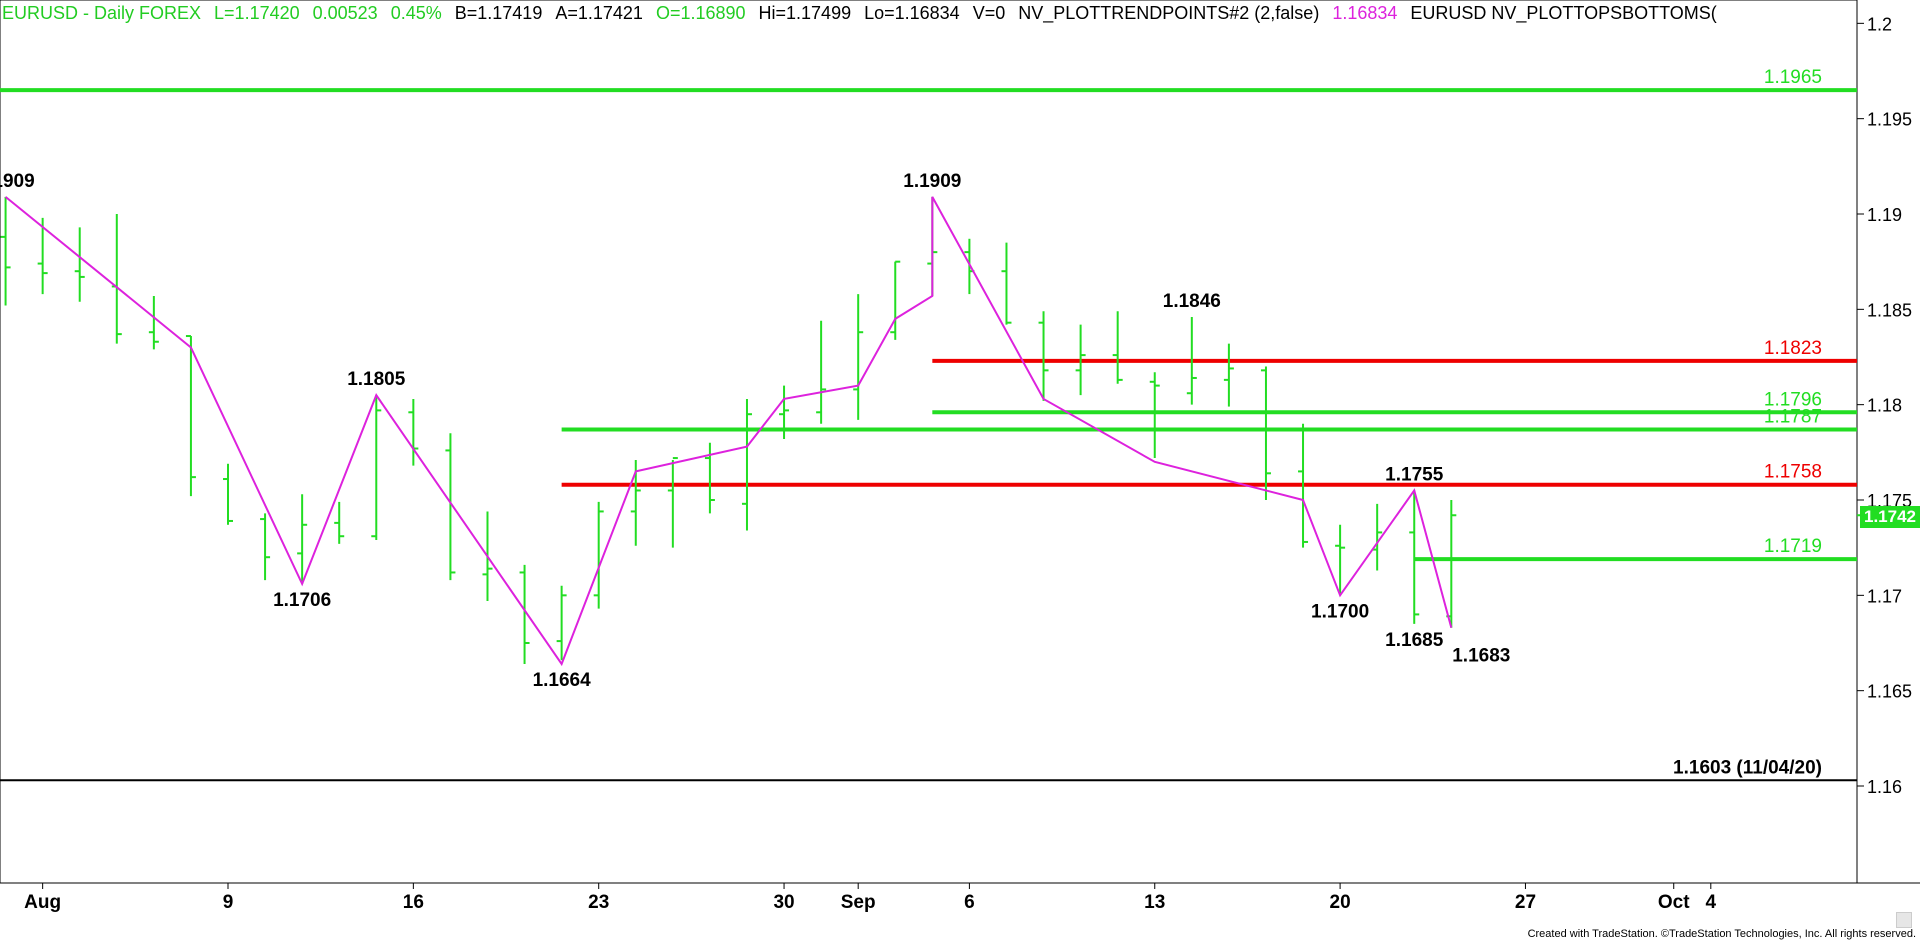 This screenshot has width=1920, height=944. Describe the element at coordinates (858, 902) in the screenshot. I see `x-tick-label: Sep` at that location.